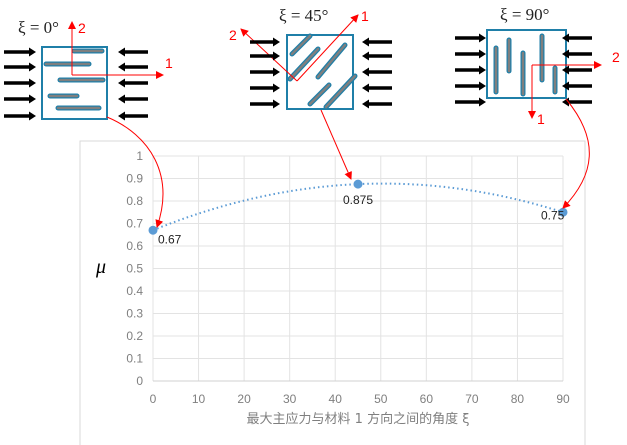  I want to click on x-tick-label: 40, so click(336, 399).